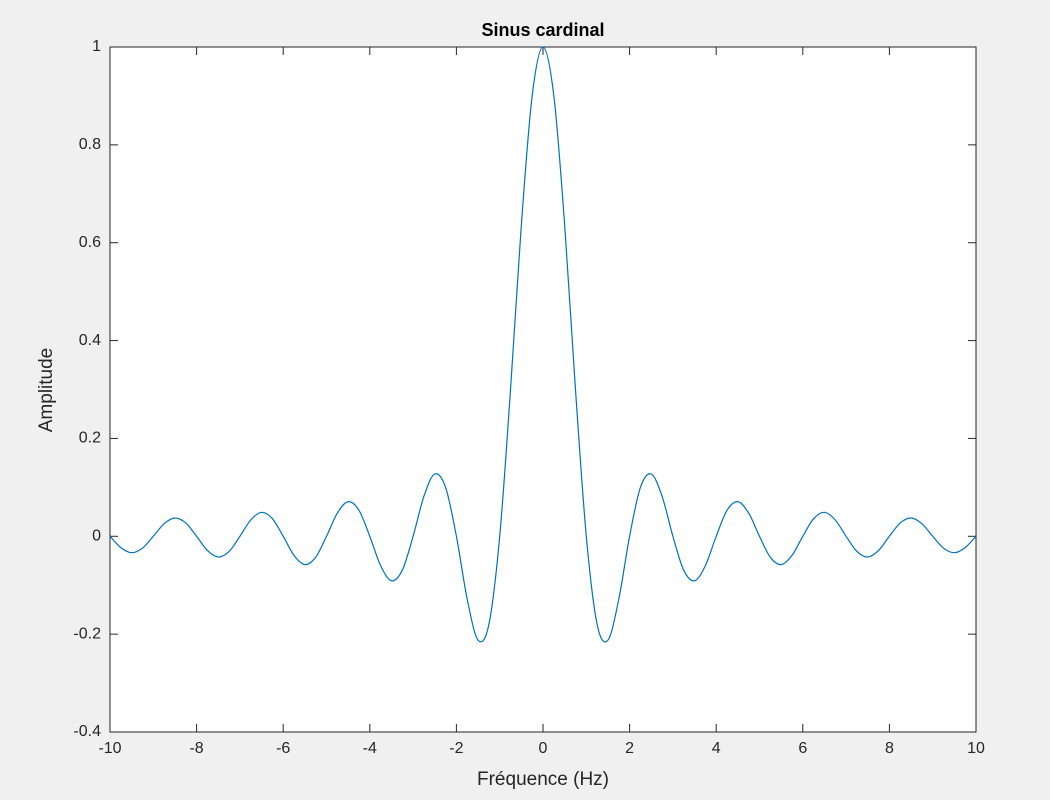 The image size is (1050, 800). Describe the element at coordinates (87, 731) in the screenshot. I see `y-tick-label: -0.4` at that location.